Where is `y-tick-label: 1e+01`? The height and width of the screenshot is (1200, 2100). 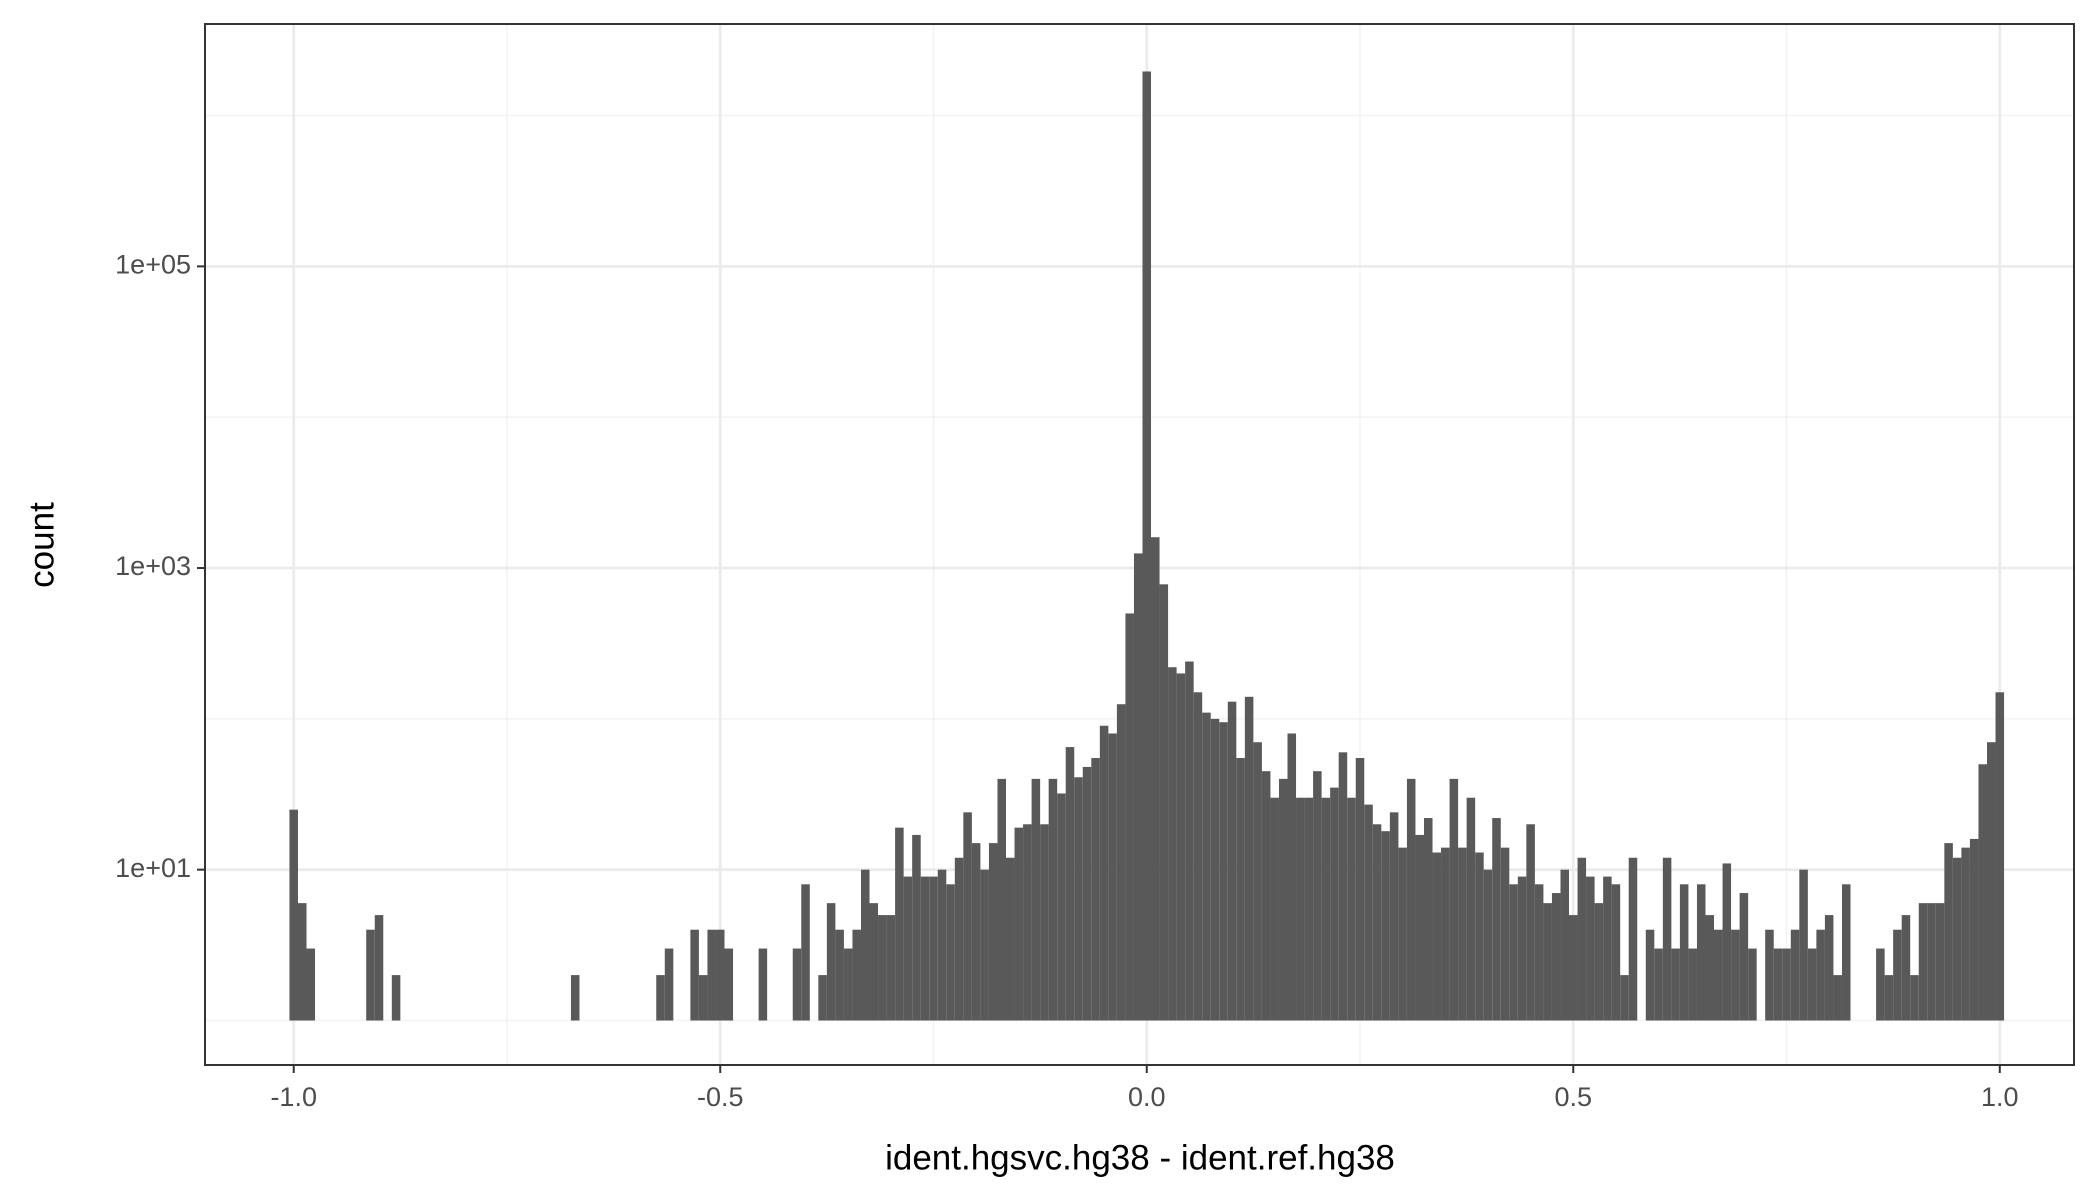 y-tick-label: 1e+01 is located at coordinates (153, 868).